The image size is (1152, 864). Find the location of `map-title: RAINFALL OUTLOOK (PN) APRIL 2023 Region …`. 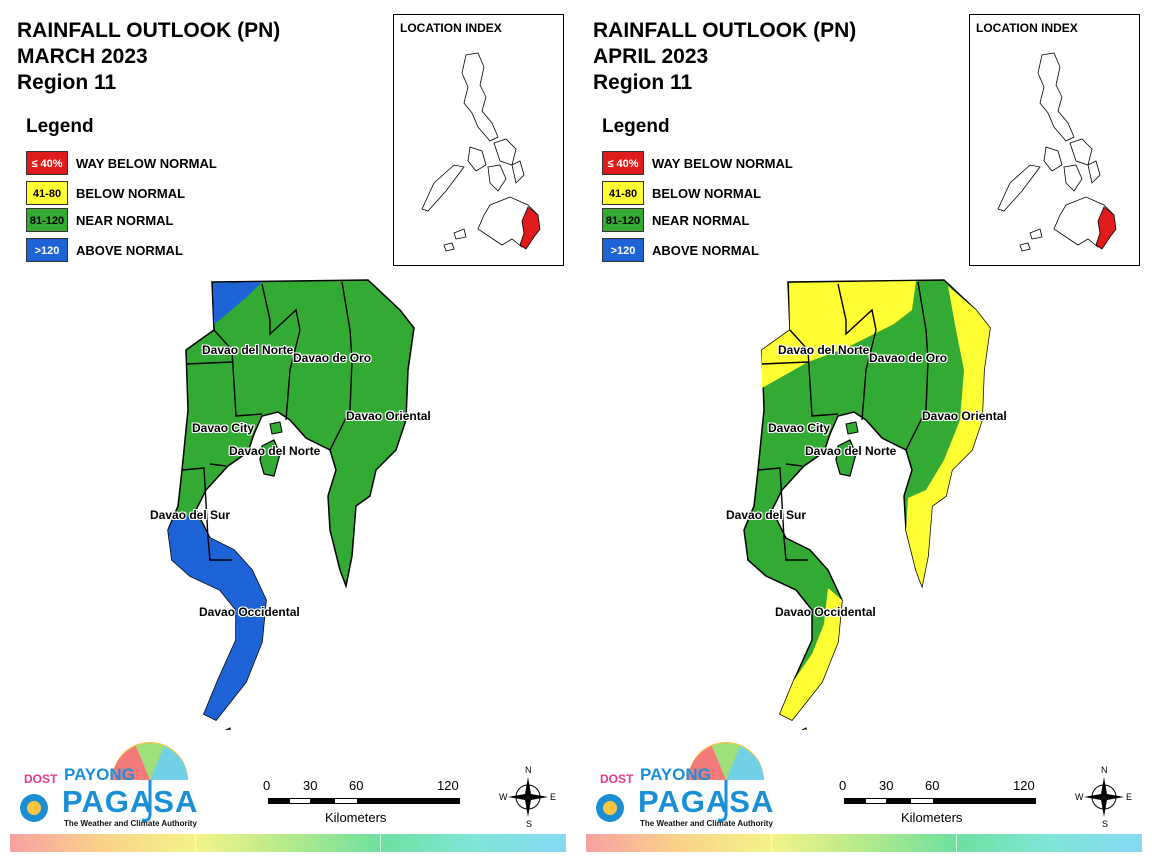

map-title: RAINFALL OUTLOOK (PN) APRIL 2023 Region … is located at coordinates (724, 57).